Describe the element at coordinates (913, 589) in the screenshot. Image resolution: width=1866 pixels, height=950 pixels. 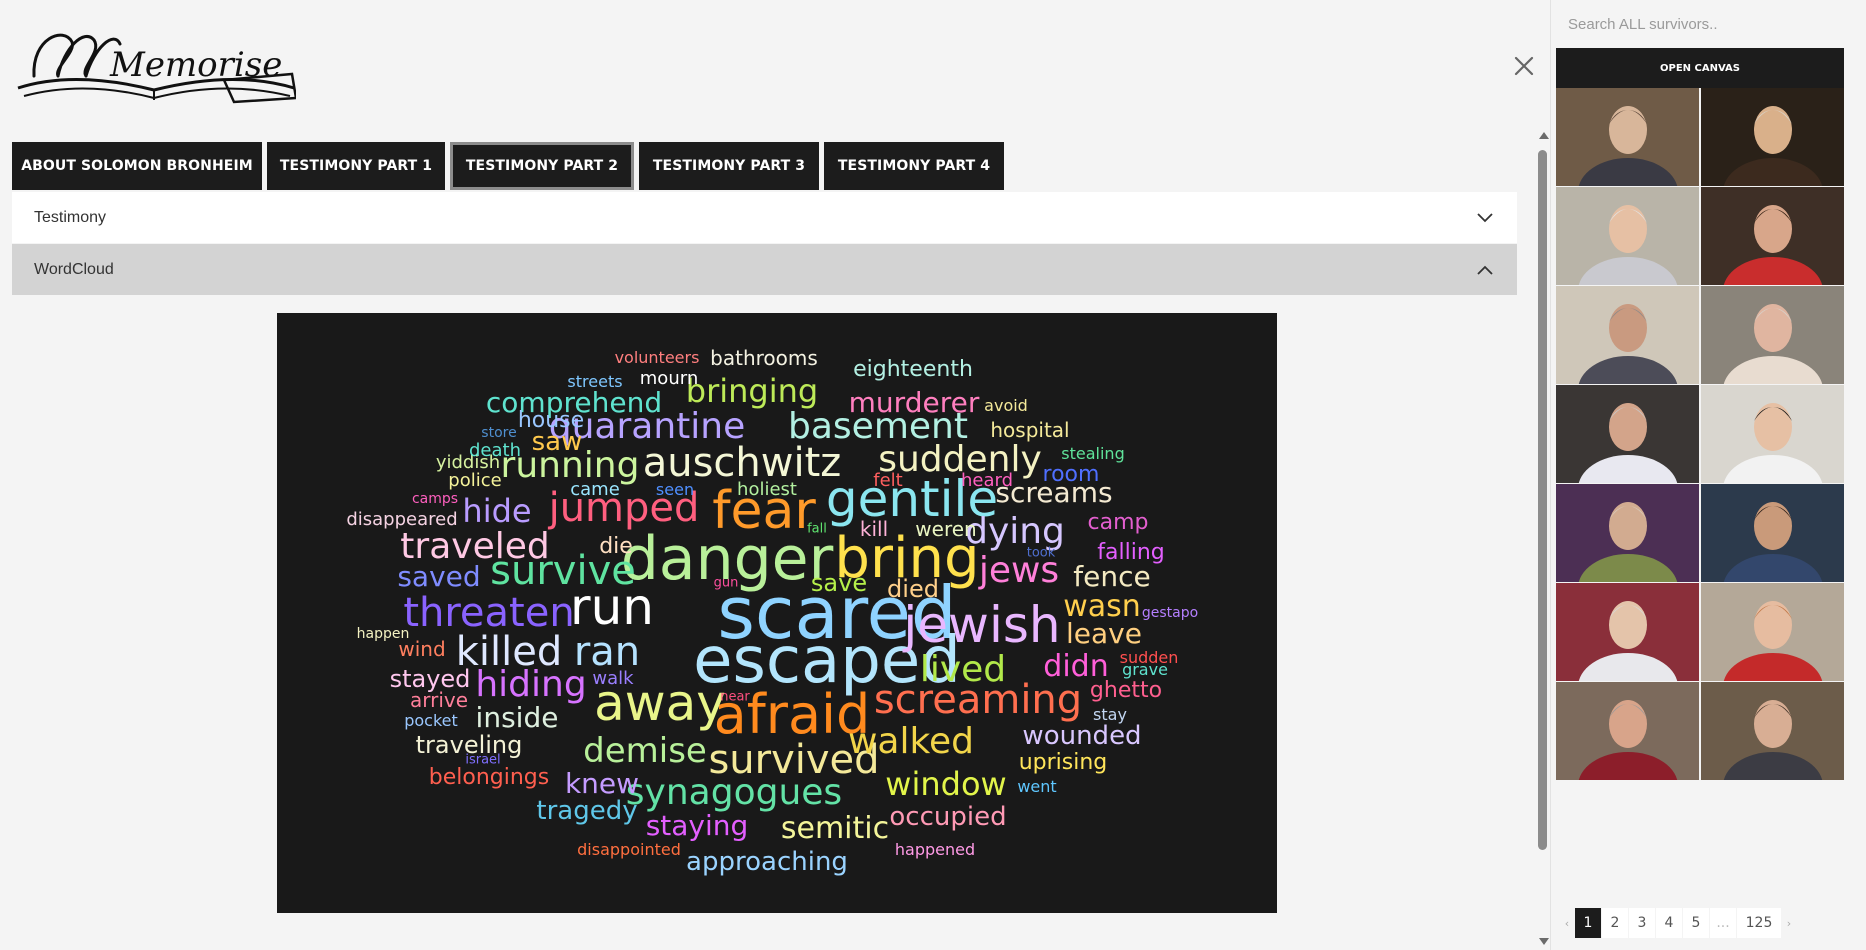
I see `wordcloud-word: died` at that location.